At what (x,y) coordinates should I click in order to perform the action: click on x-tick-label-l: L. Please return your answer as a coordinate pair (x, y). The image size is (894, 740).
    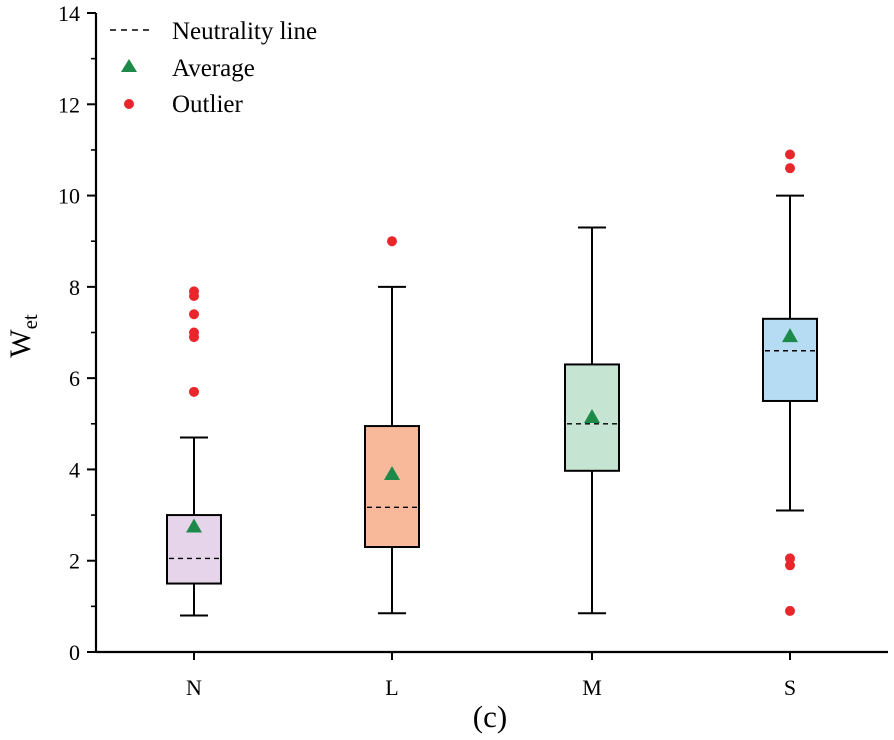
    Looking at the image, I should click on (391, 687).